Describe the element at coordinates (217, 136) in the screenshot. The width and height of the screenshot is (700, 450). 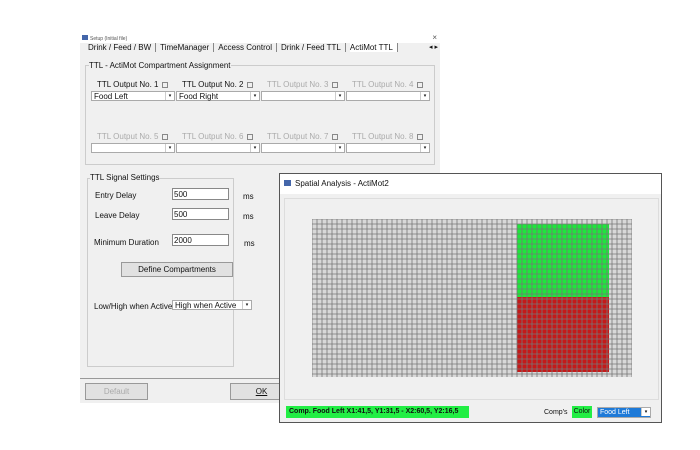
I see `ttl-output-6-label: TTL Output No. 6` at that location.